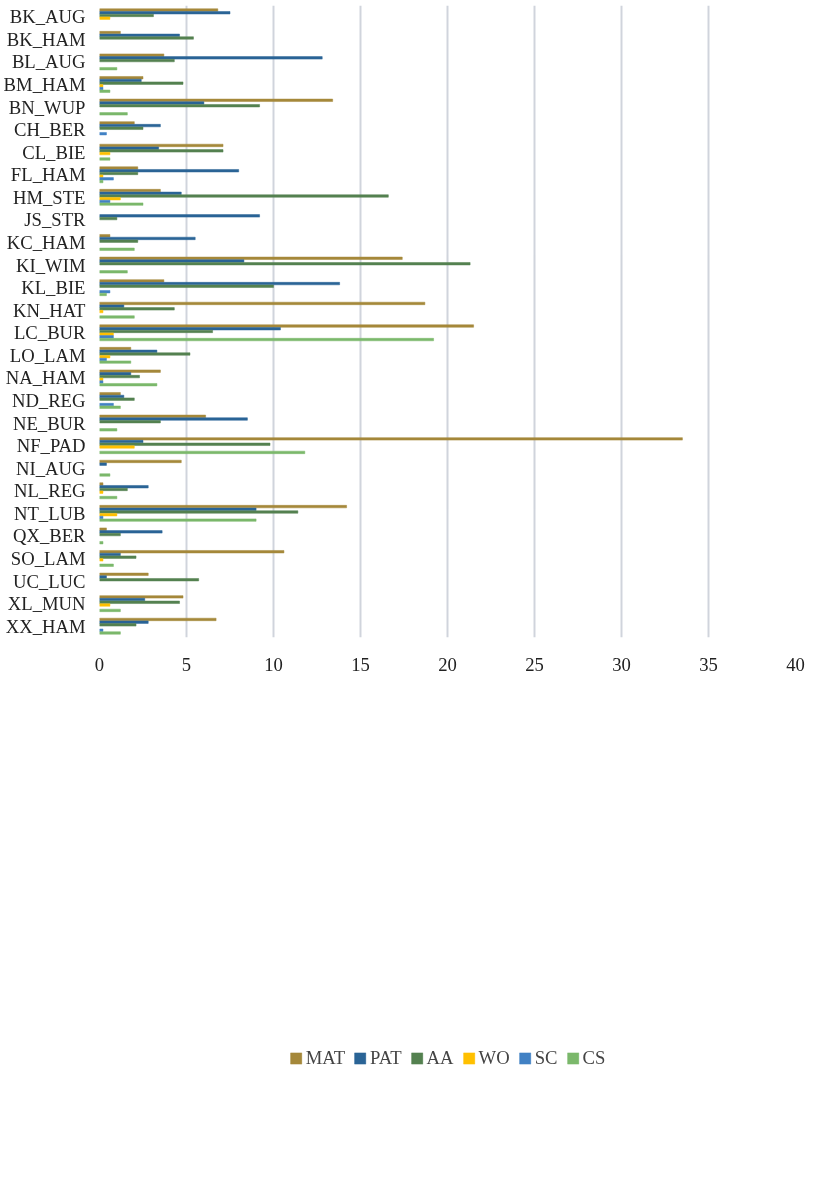 This screenshot has height=1193, width=813. I want to click on y-tick-label: QX_BER, so click(49, 536).